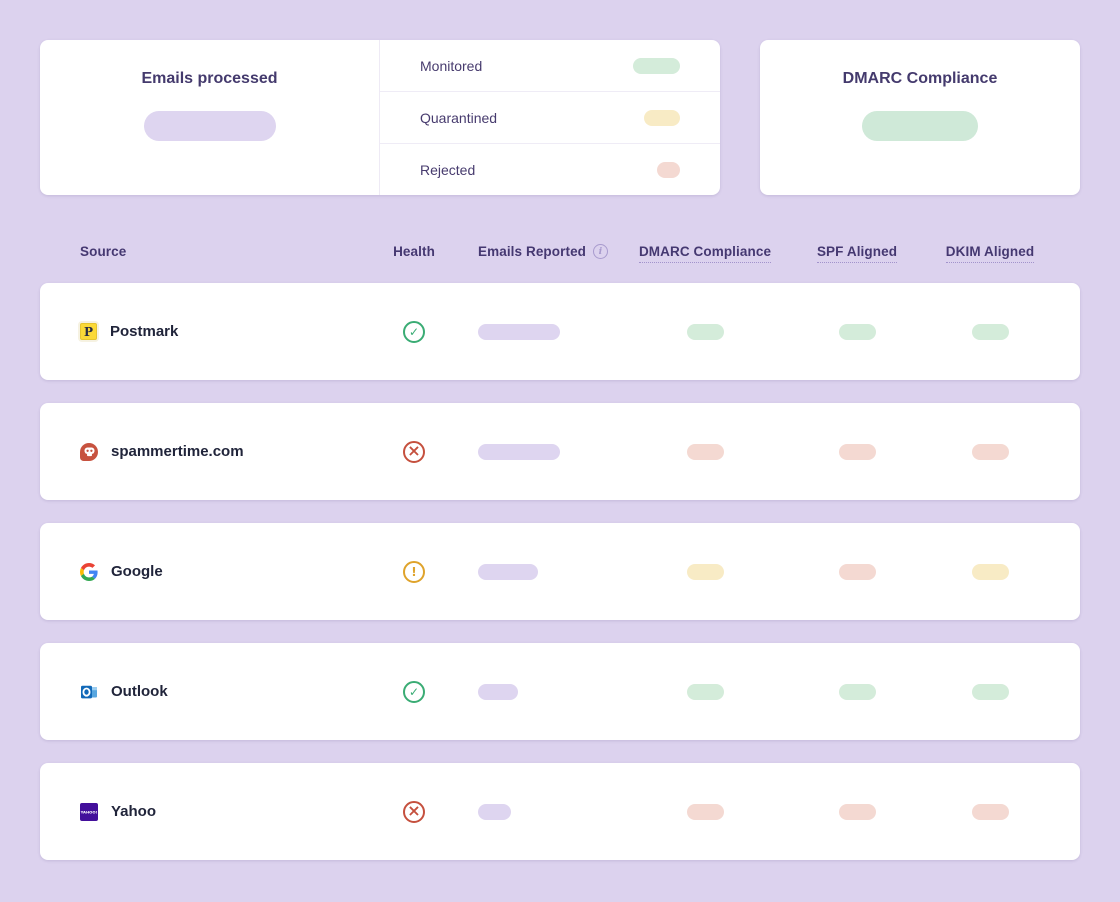 The height and width of the screenshot is (902, 1120). I want to click on column-header-source: Source, so click(103, 251).